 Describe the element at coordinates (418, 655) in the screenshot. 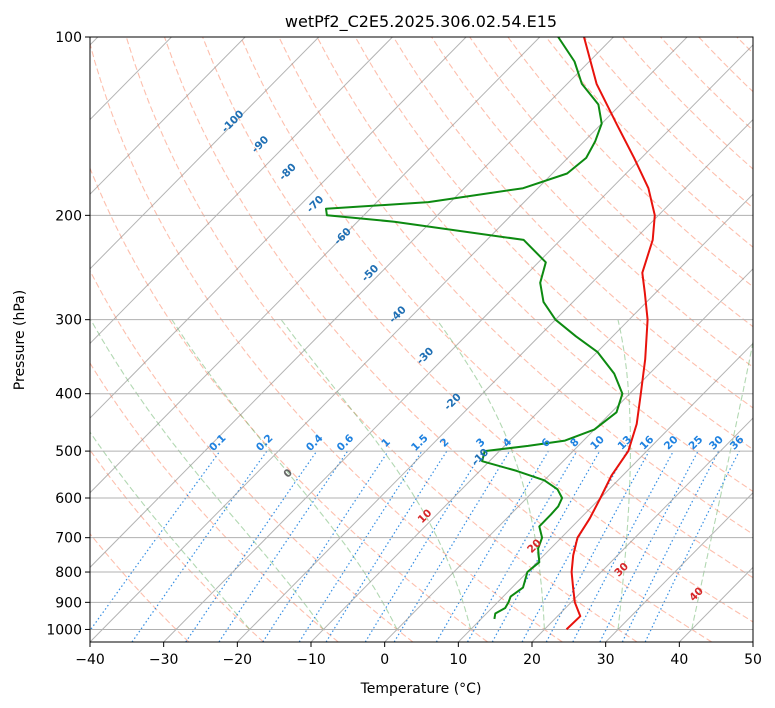

I see `x-axis-ticks: −40 −30 −20 −10 0 10 20 30 40 50` at that location.